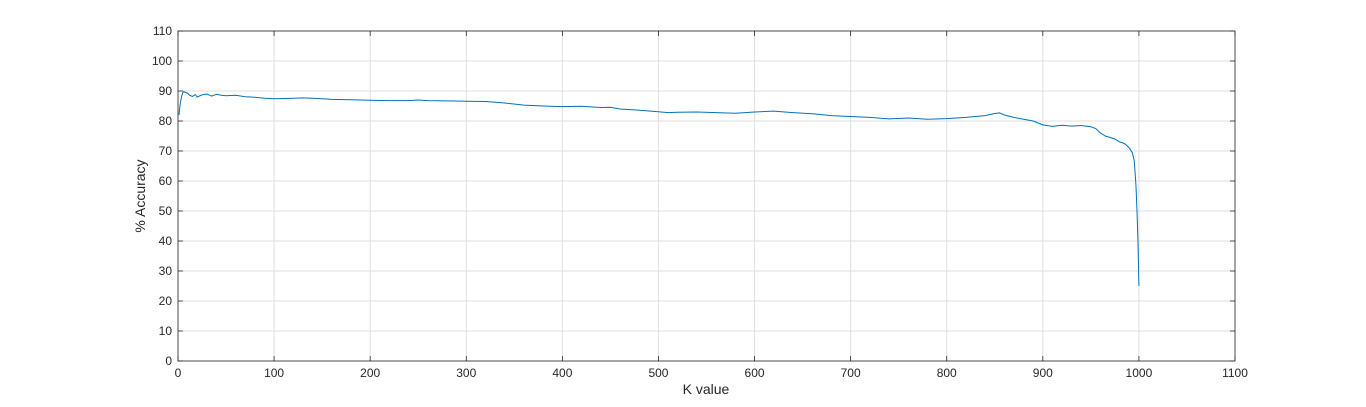 The height and width of the screenshot is (407, 1366). I want to click on y-tick-label: 100, so click(162, 61).